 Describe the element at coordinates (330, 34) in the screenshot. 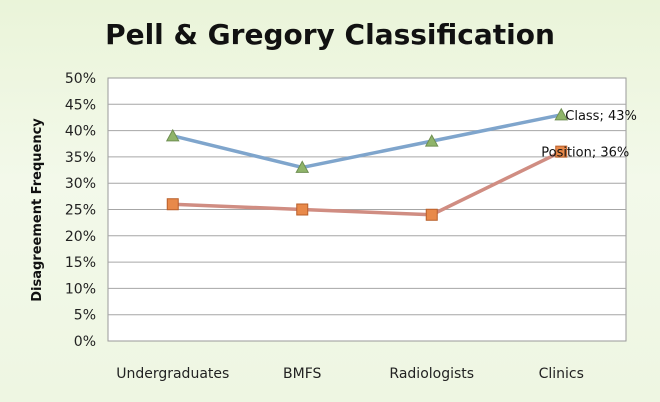

I see `chart-title: Pell & Gregory Classification` at that location.